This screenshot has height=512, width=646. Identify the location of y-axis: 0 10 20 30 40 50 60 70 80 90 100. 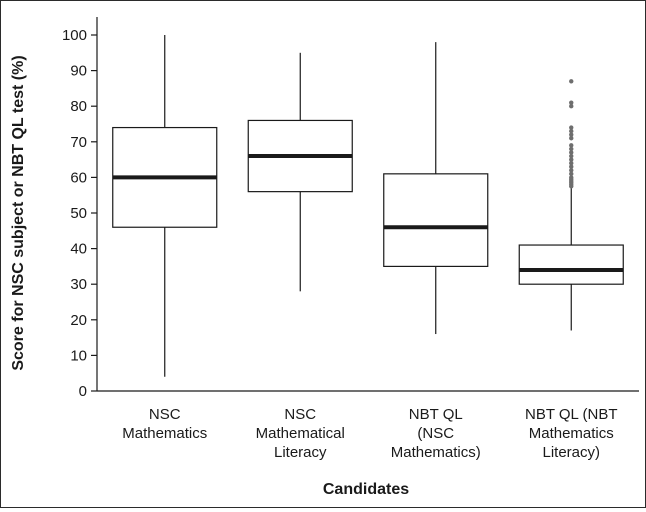
(80, 208).